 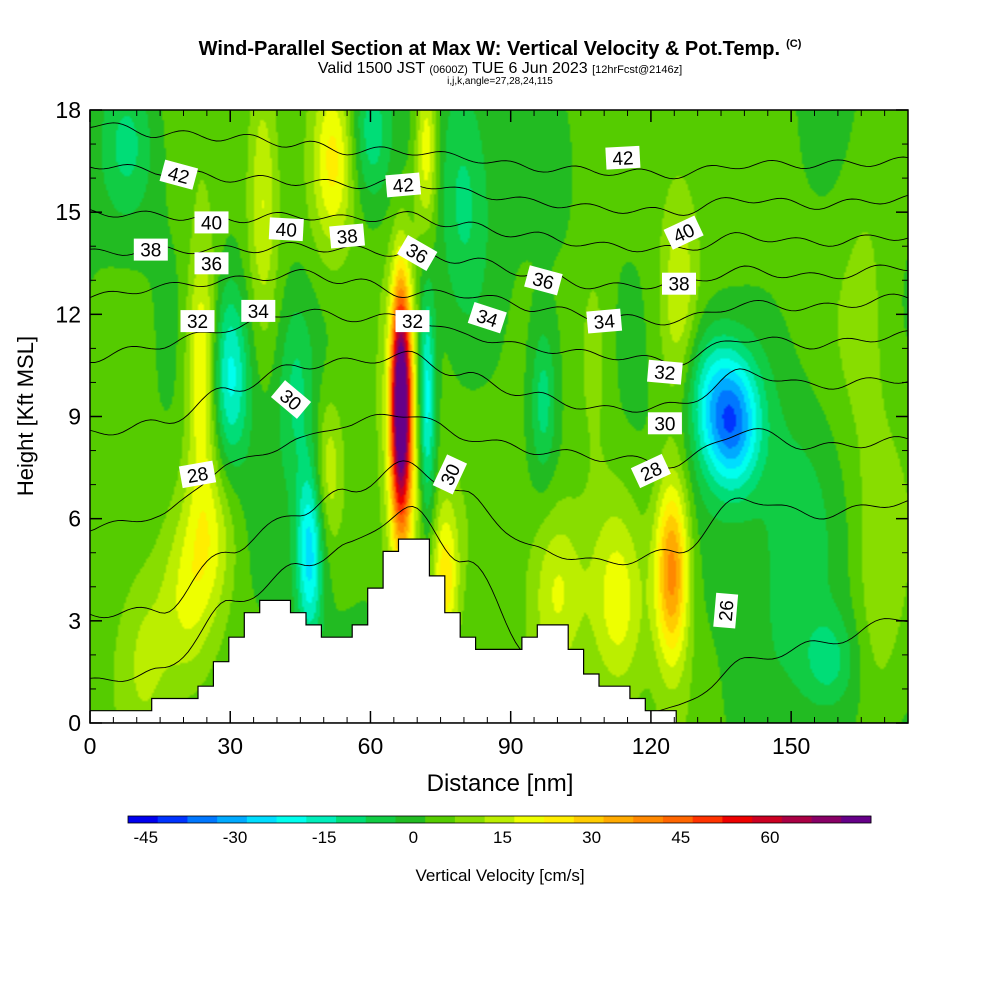 What do you see at coordinates (74, 723) in the screenshot?
I see `y-tick-label: 0` at bounding box center [74, 723].